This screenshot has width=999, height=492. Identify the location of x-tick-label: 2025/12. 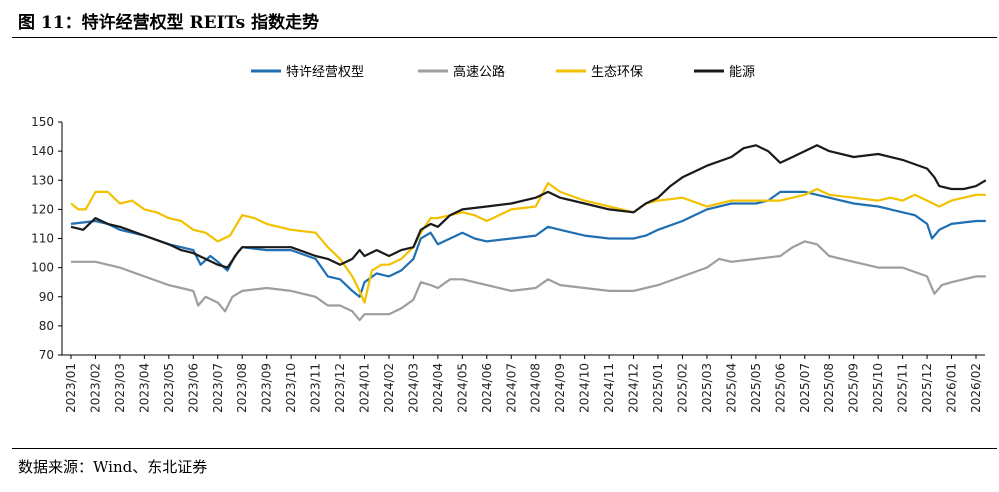
(927, 388).